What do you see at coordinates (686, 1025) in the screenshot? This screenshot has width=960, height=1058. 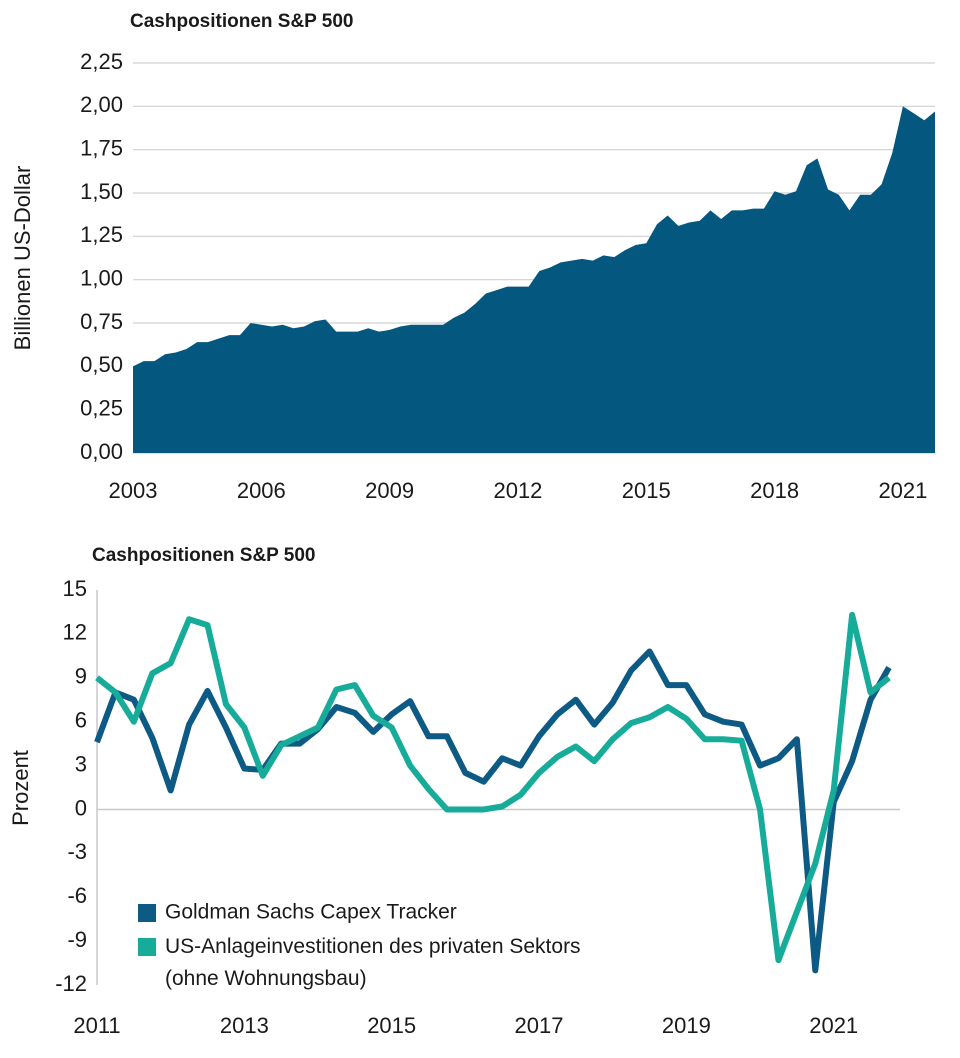 I see `x-tick-label: 2019` at bounding box center [686, 1025].